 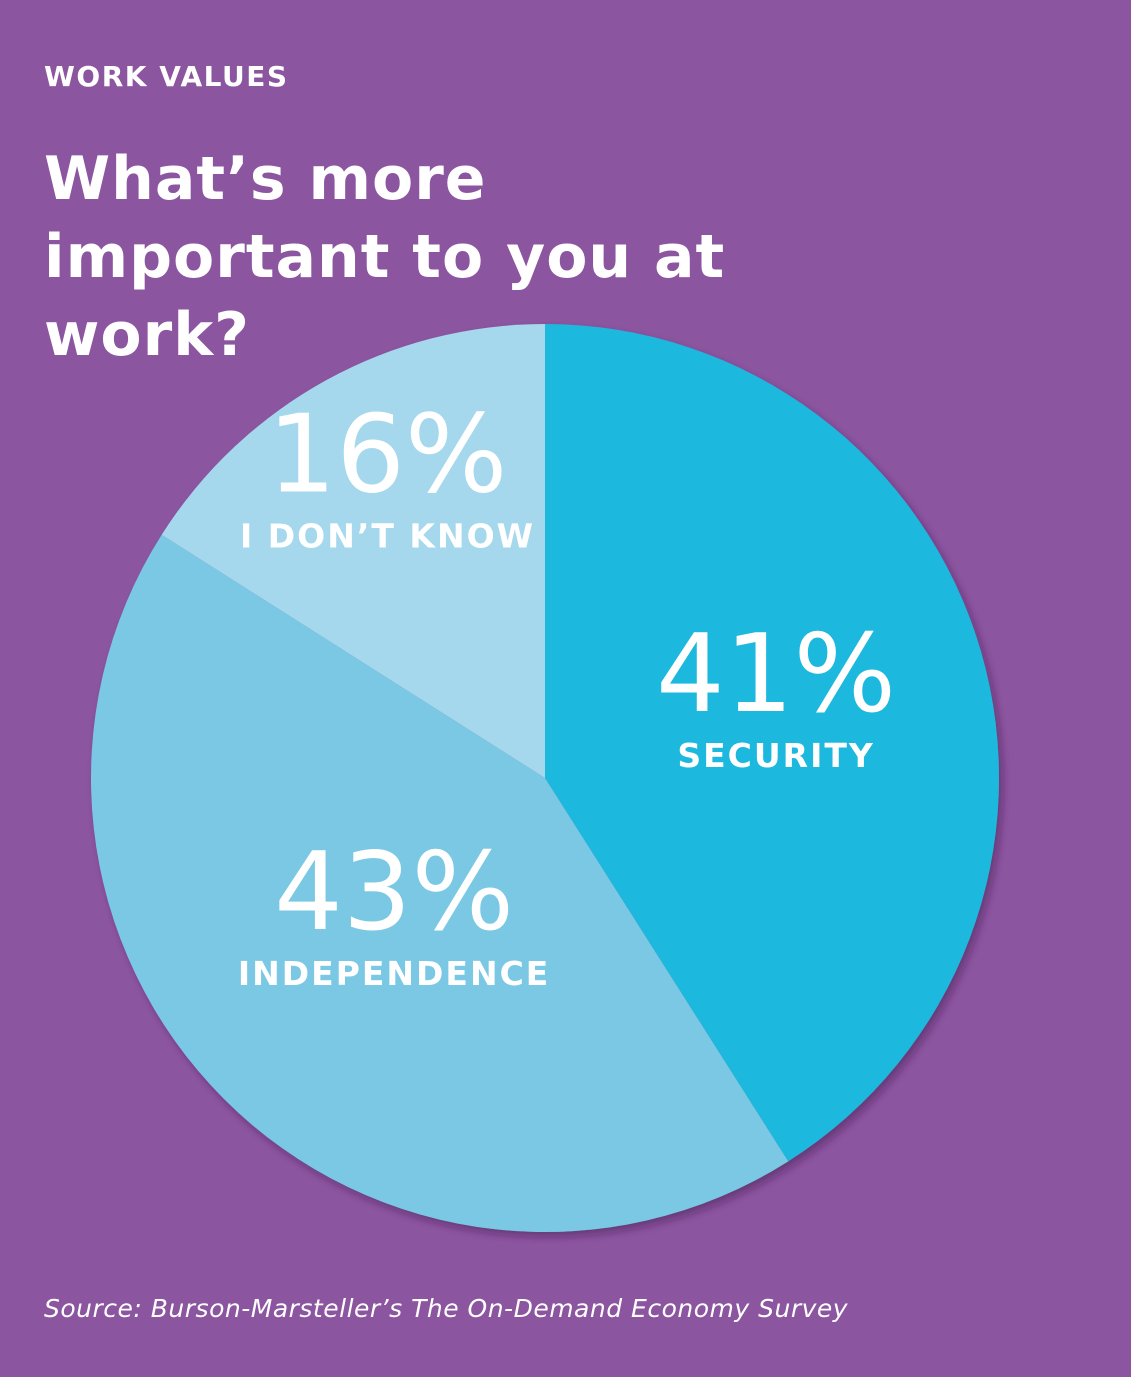 I want to click on pie-slice, so click(x=353, y=551).